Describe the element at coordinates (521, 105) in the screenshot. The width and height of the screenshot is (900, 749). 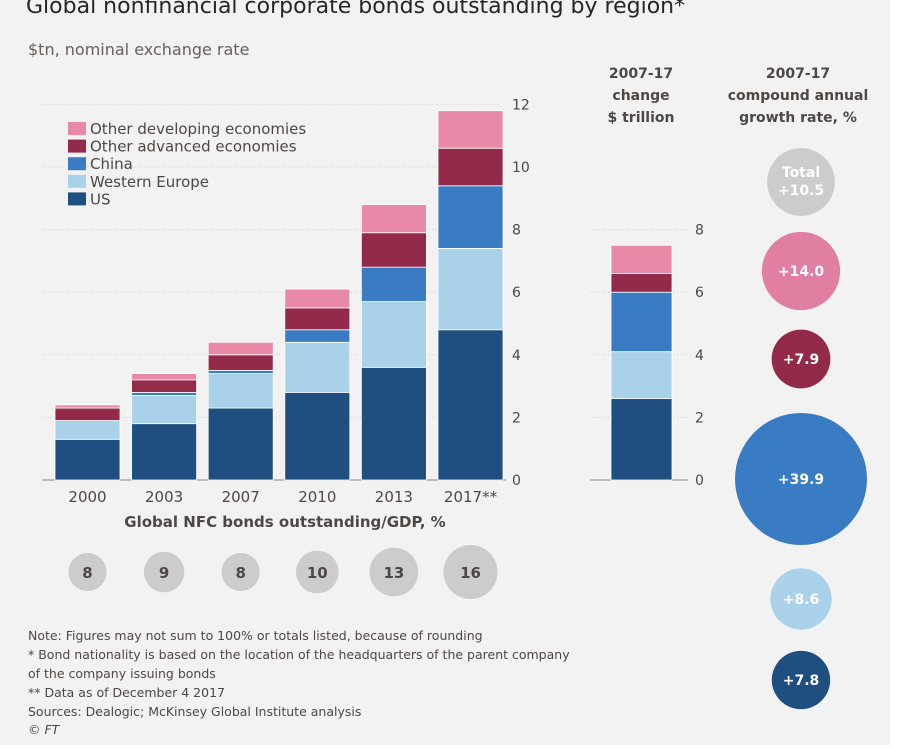
I see `y-tick-label-12: 12` at that location.